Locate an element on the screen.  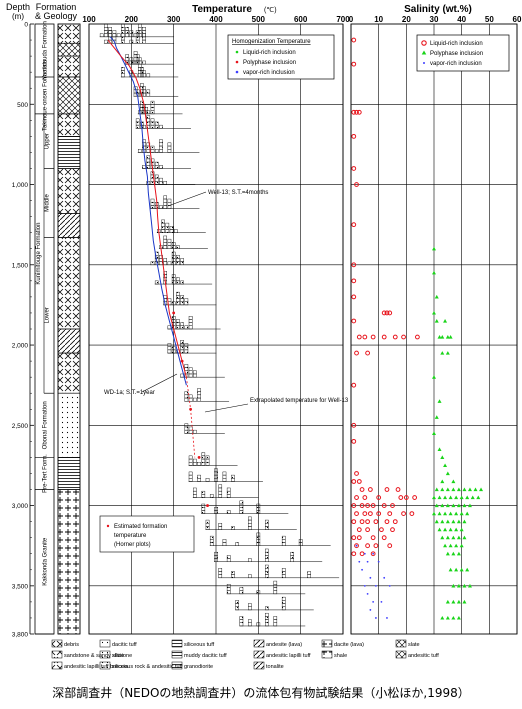
sal-legend-poly: Polyphase inclusion is located at coordinates (456, 54).